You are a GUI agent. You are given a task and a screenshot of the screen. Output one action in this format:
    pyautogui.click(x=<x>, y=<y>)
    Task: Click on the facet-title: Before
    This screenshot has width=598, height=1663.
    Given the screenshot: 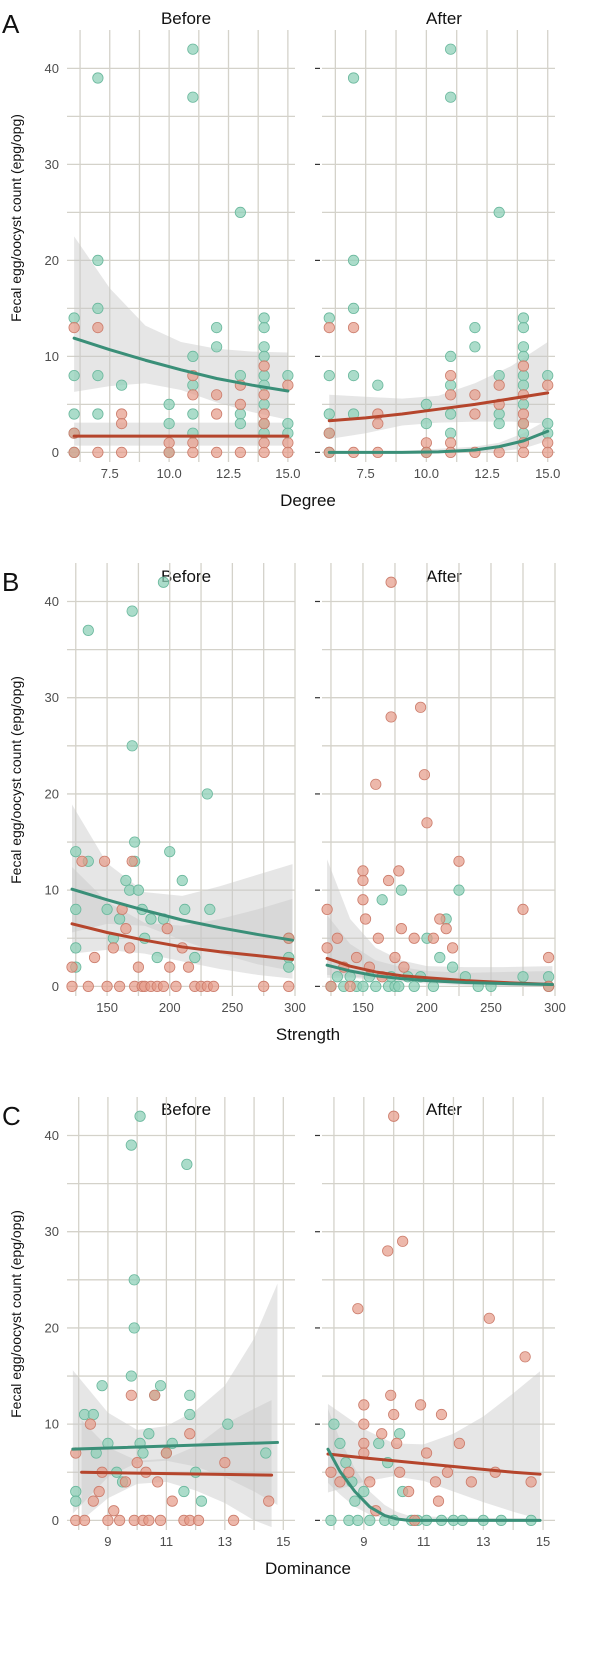 What is the action you would take?
    pyautogui.click(x=186, y=576)
    